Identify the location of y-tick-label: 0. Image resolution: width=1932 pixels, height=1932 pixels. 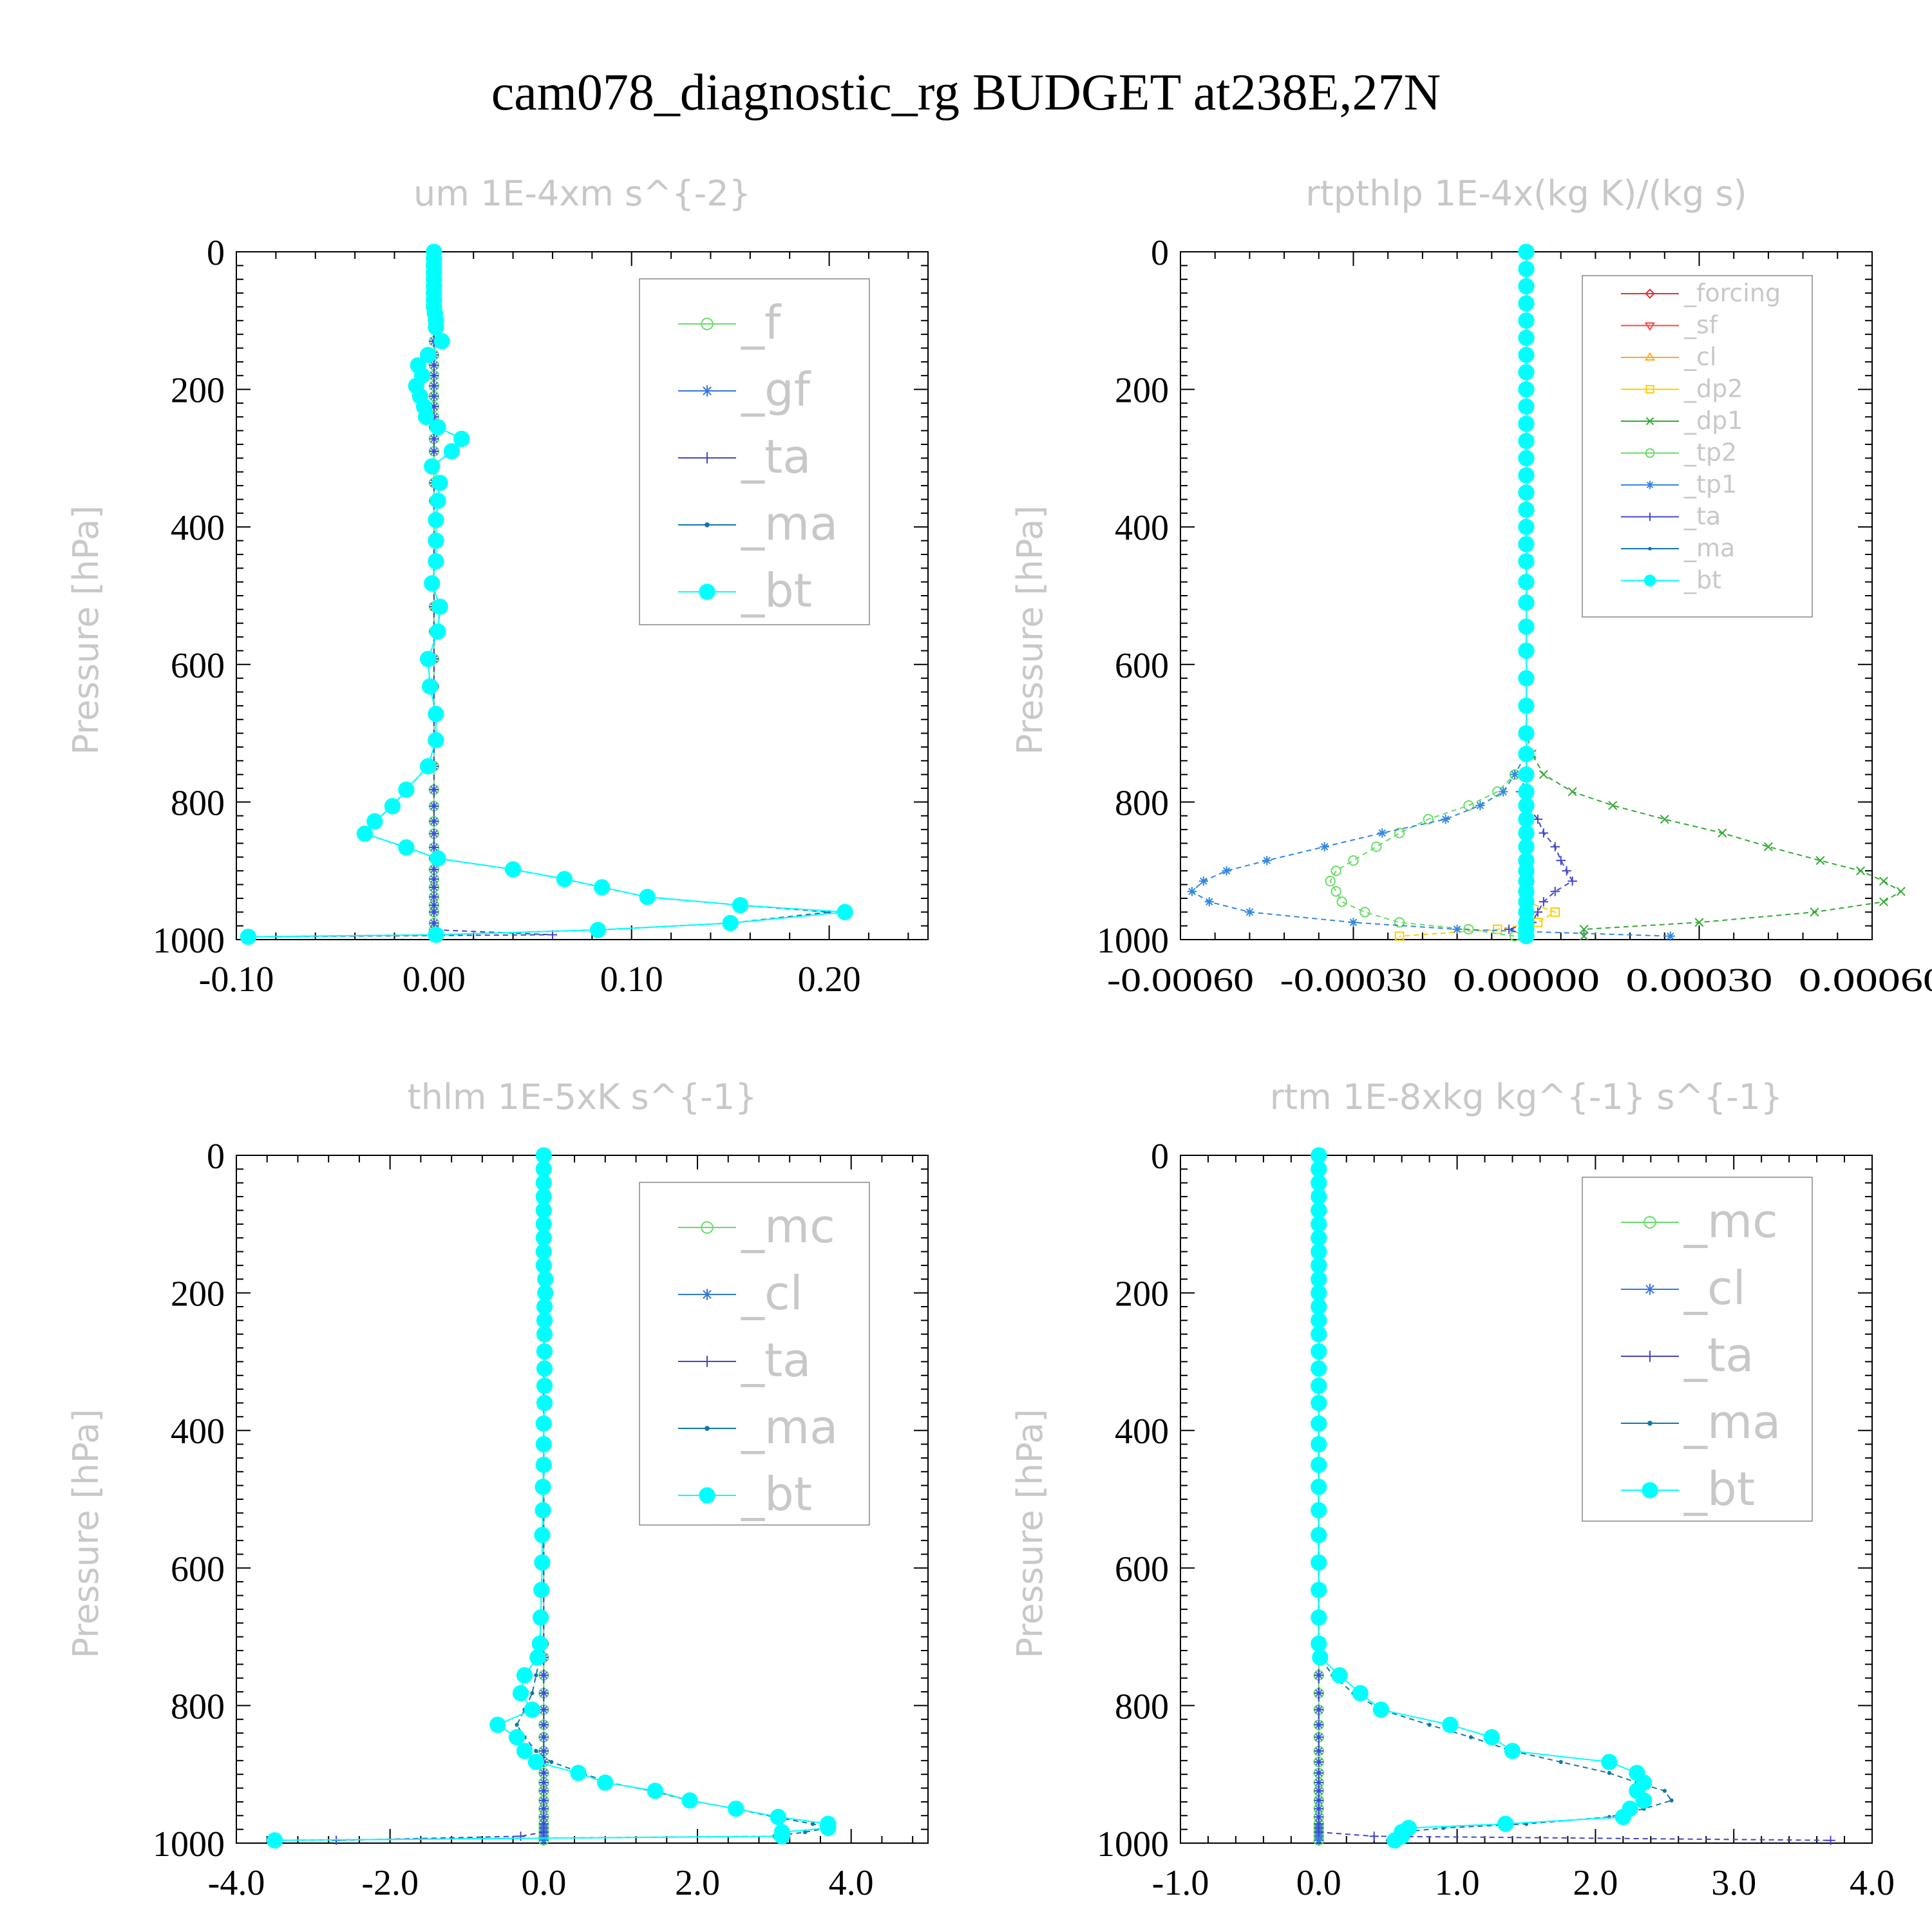
(216, 253).